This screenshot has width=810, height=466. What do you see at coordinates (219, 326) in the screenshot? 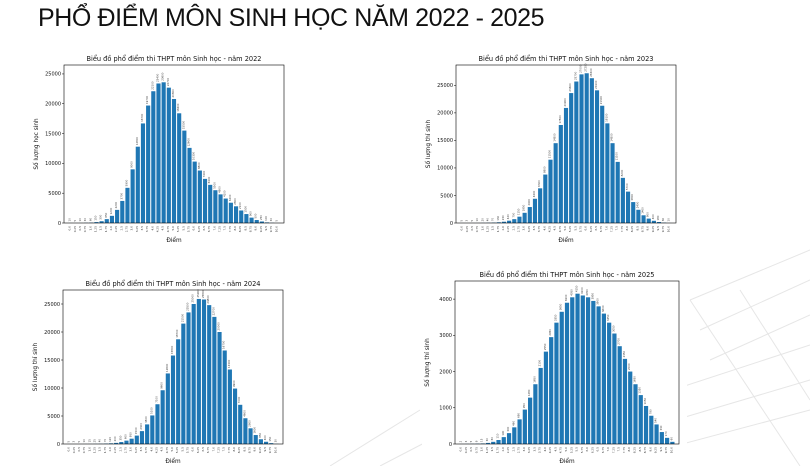
I see `data-label: 20000` at bounding box center [219, 326].